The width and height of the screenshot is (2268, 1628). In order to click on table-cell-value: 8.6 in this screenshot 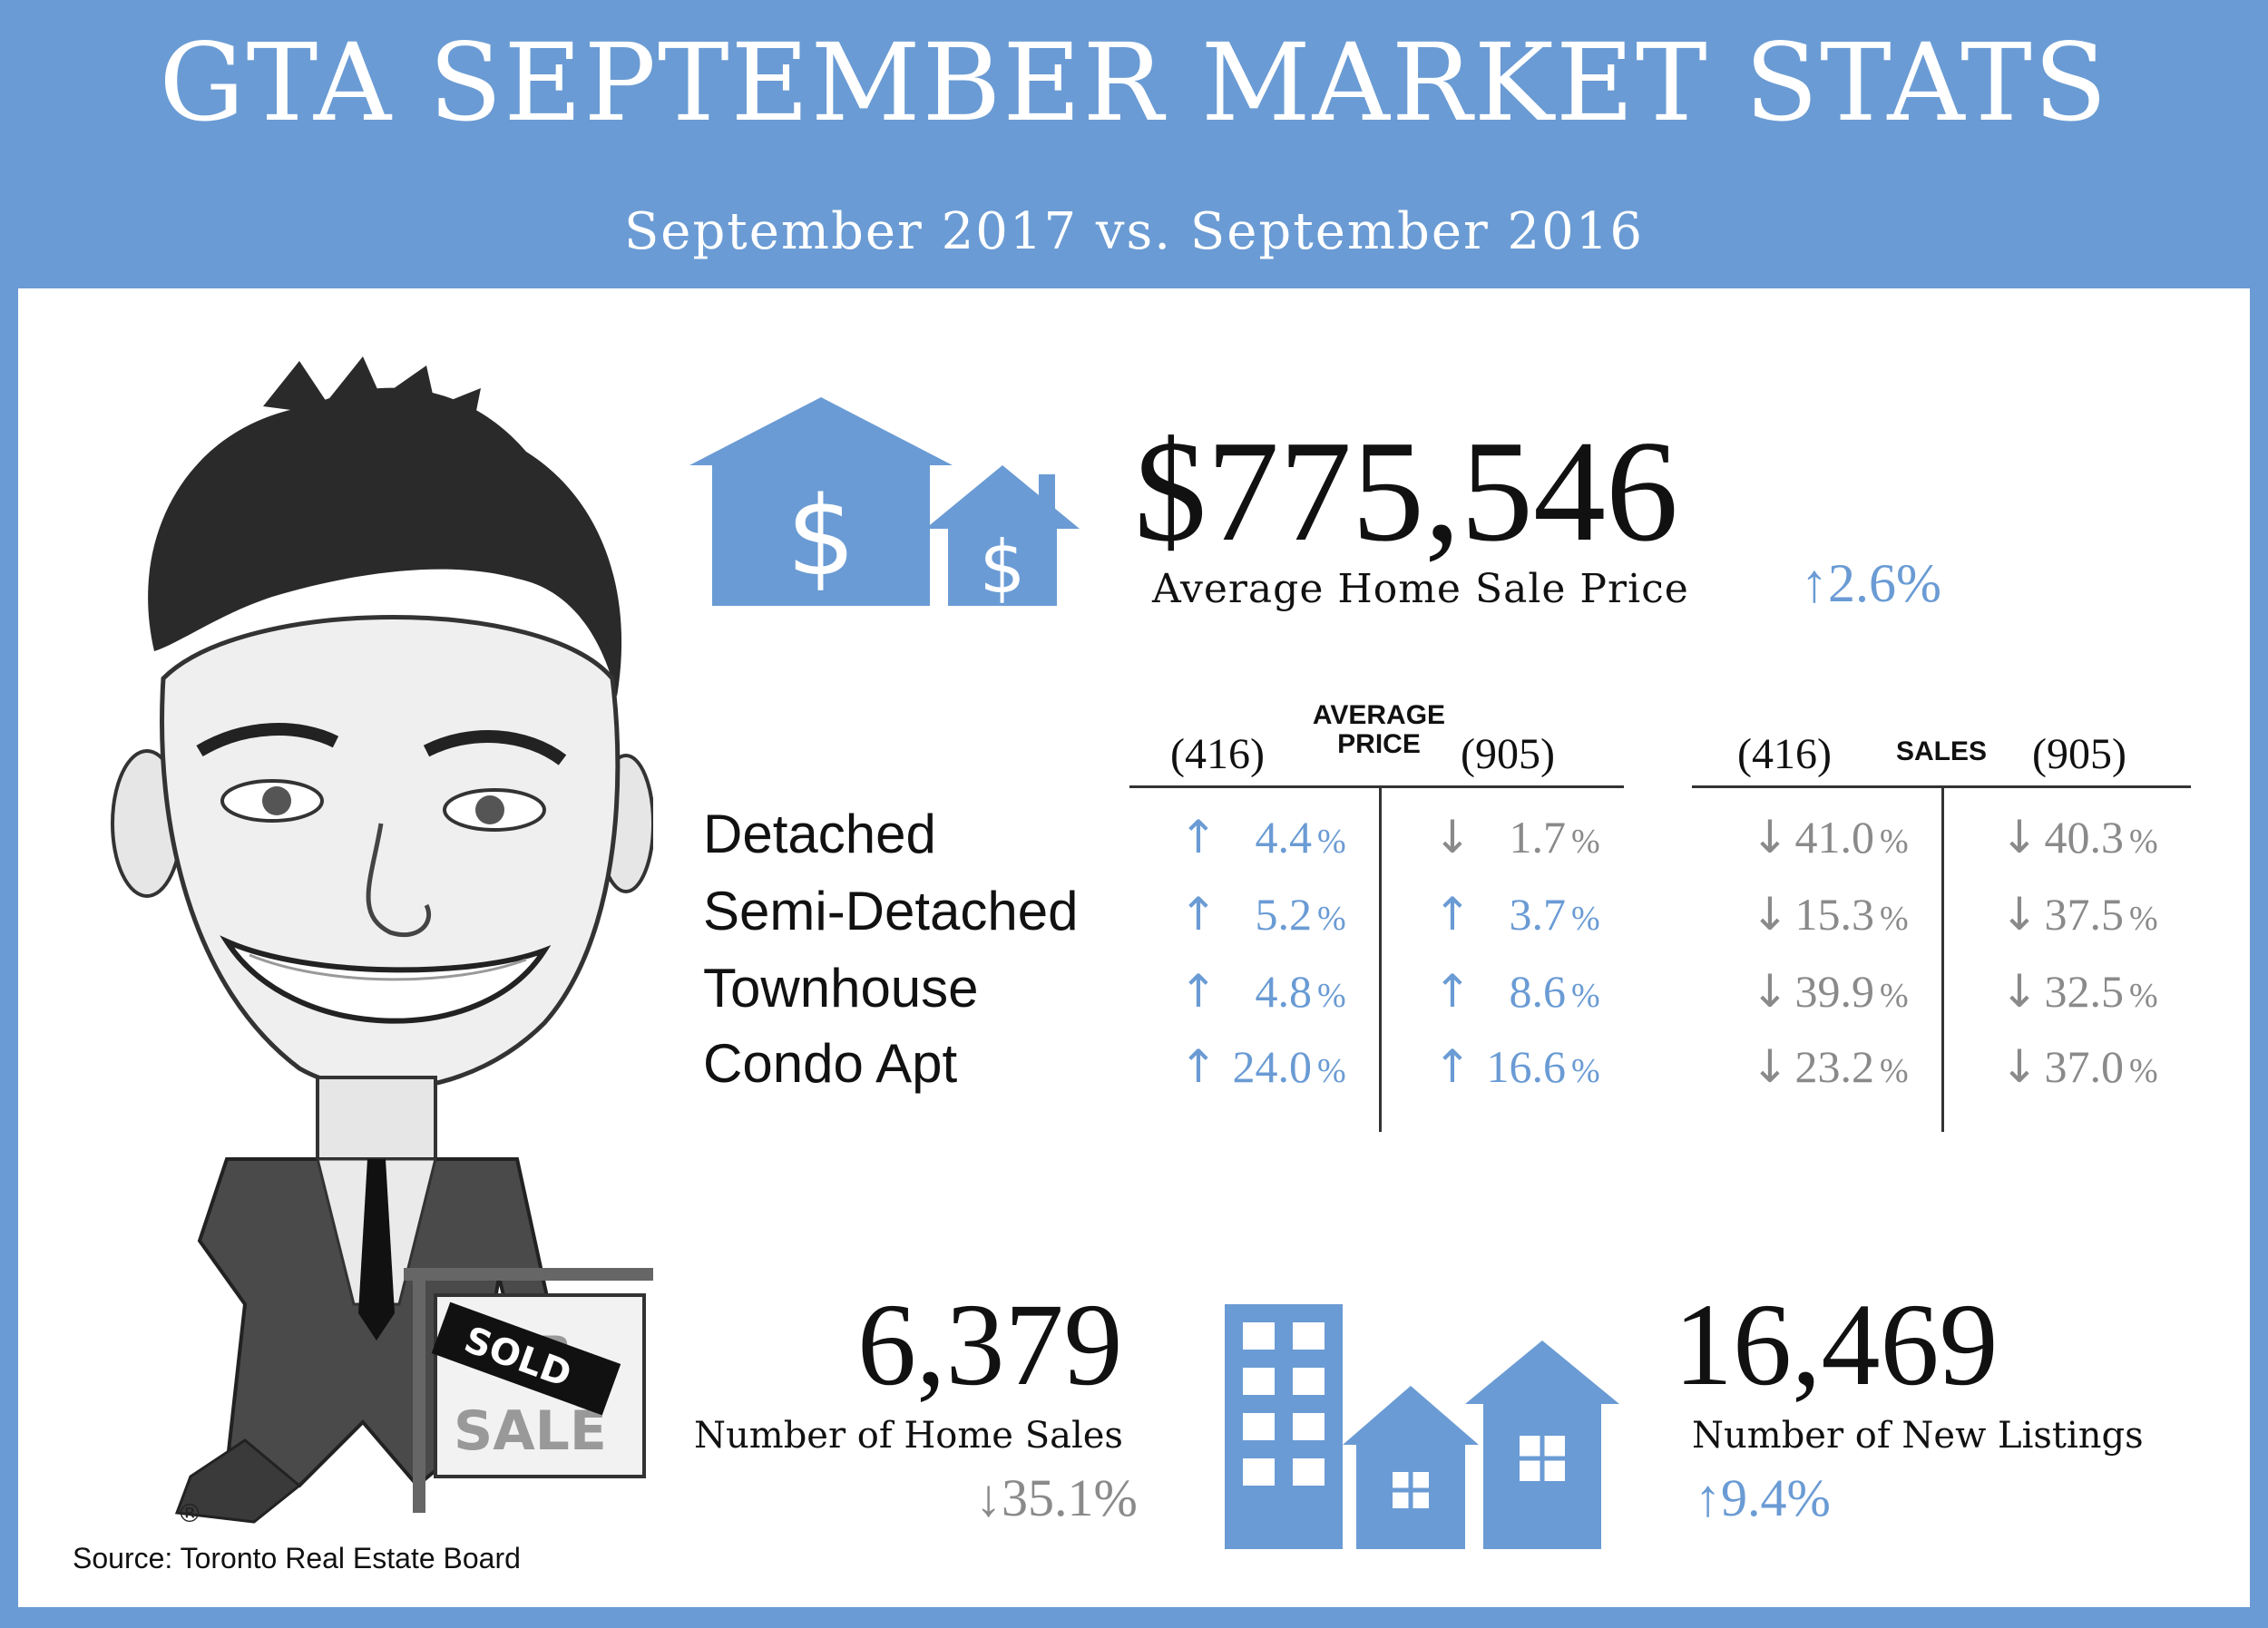, I will do `click(1538, 991)`.